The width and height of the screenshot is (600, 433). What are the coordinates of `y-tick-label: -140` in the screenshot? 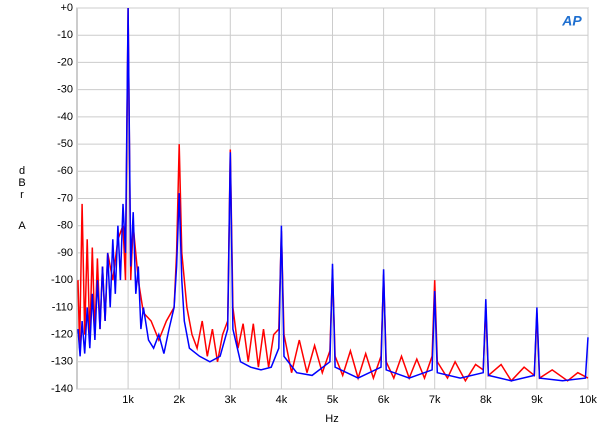 It's located at (62, 389).